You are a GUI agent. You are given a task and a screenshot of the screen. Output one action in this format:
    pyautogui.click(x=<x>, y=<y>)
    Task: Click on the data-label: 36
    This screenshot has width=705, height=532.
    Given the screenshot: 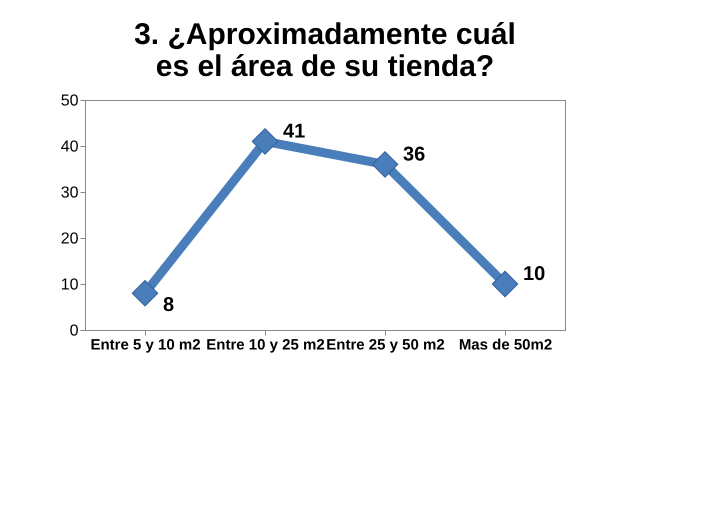 What is the action you would take?
    pyautogui.click(x=414, y=154)
    